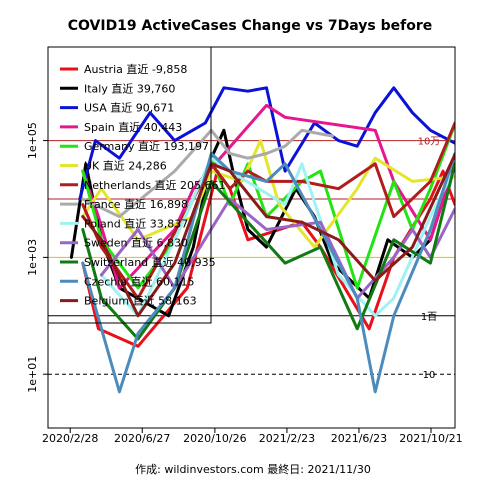 This screenshot has width=480, height=480. Describe the element at coordinates (136, 204) in the screenshot. I see `legend-label-france: France 直近 16,898` at that location.